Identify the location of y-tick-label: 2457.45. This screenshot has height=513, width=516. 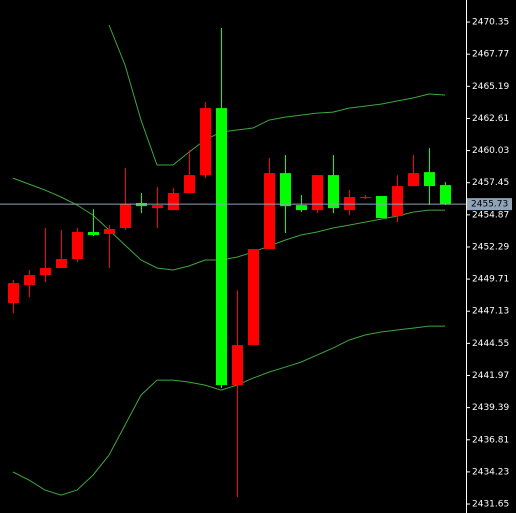
(490, 183).